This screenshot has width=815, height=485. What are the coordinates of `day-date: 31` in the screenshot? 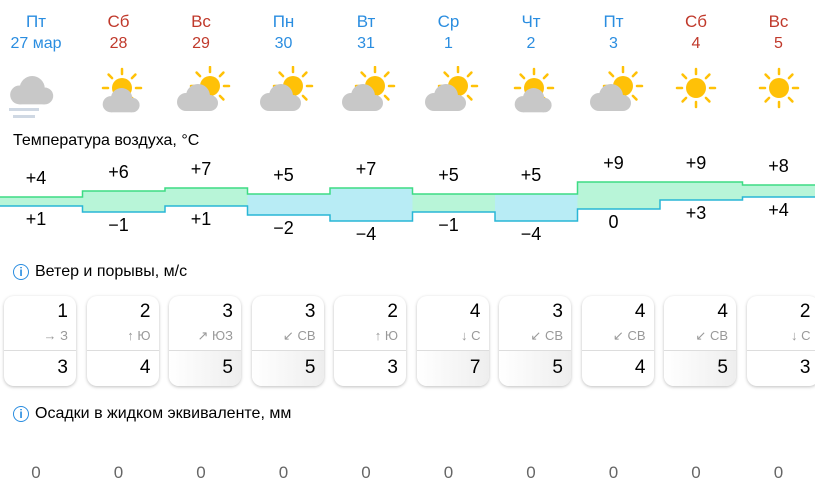 It's located at (366, 43).